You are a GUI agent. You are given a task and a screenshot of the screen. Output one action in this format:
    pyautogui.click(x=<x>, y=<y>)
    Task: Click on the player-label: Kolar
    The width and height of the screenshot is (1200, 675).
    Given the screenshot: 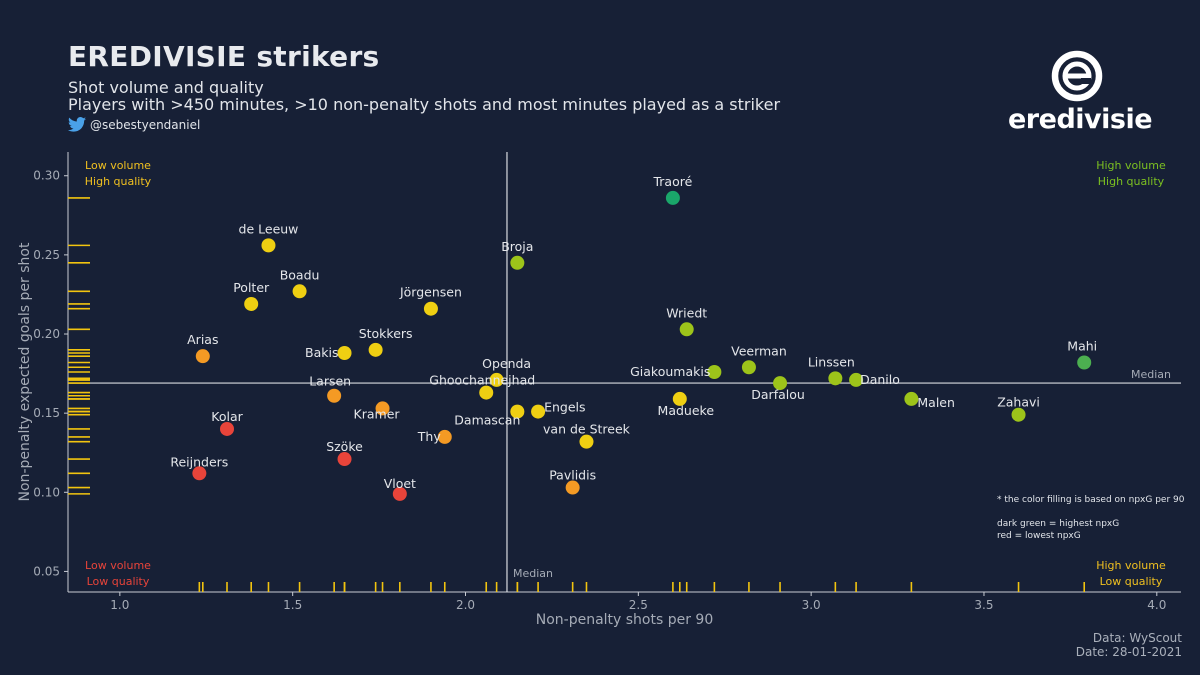 What is the action you would take?
    pyautogui.click(x=227, y=416)
    